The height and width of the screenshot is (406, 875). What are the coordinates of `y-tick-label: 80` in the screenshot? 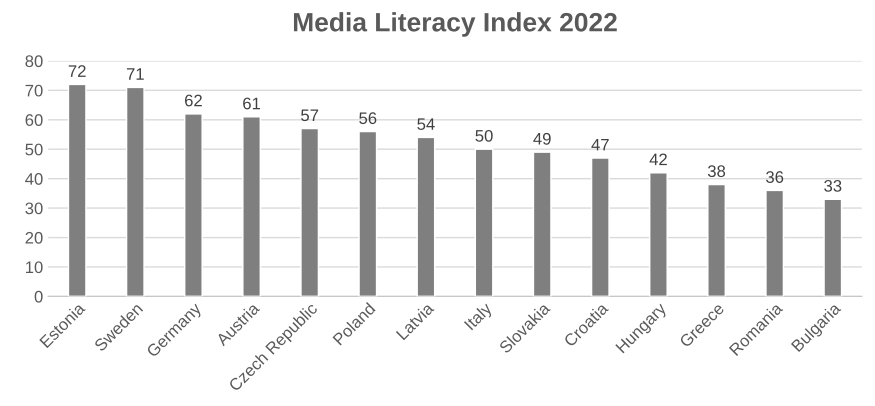 It's located at (34, 61).